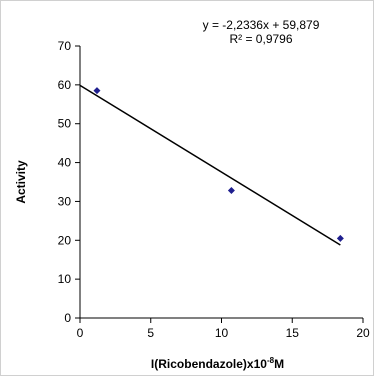 This screenshot has width=374, height=376. What do you see at coordinates (260, 39) in the screenshot?
I see `trendline-r2: R² = 0,9796` at bounding box center [260, 39].